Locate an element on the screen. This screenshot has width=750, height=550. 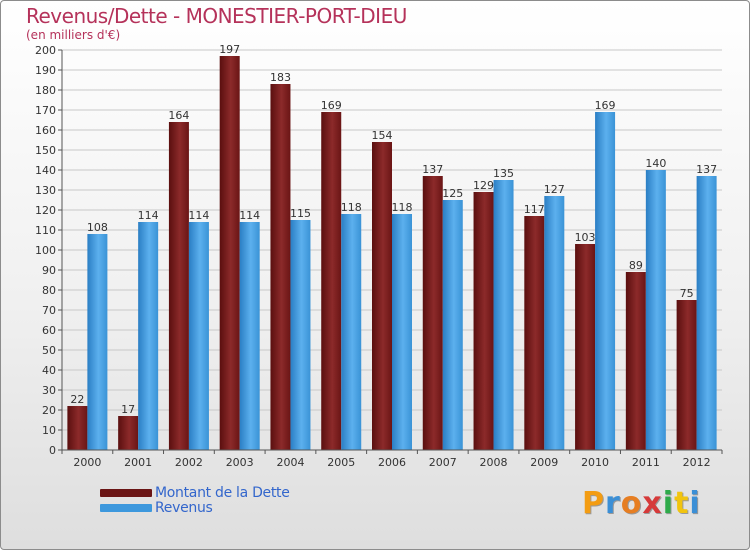
x-tick-label: 2002 is located at coordinates (189, 462).